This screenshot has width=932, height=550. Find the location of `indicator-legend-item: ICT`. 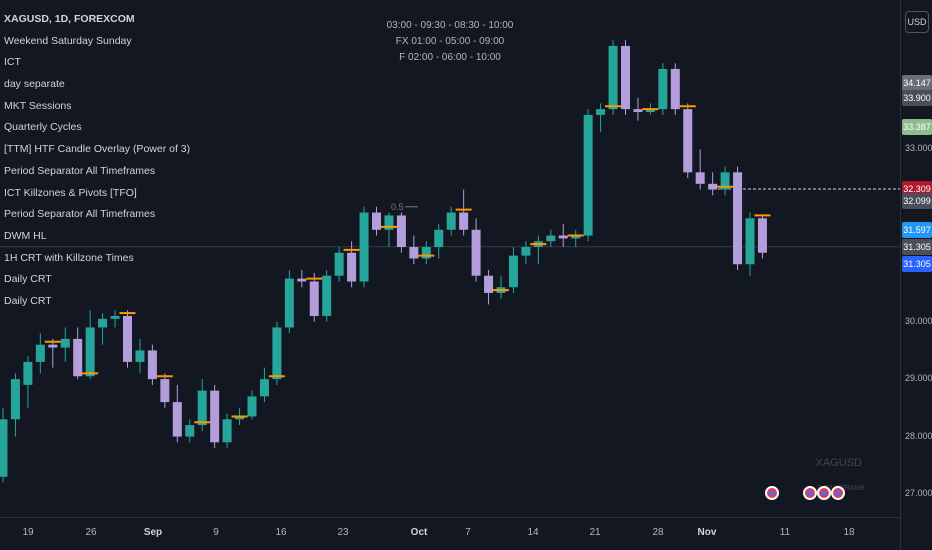

indicator-legend-item: ICT is located at coordinates (12, 62).